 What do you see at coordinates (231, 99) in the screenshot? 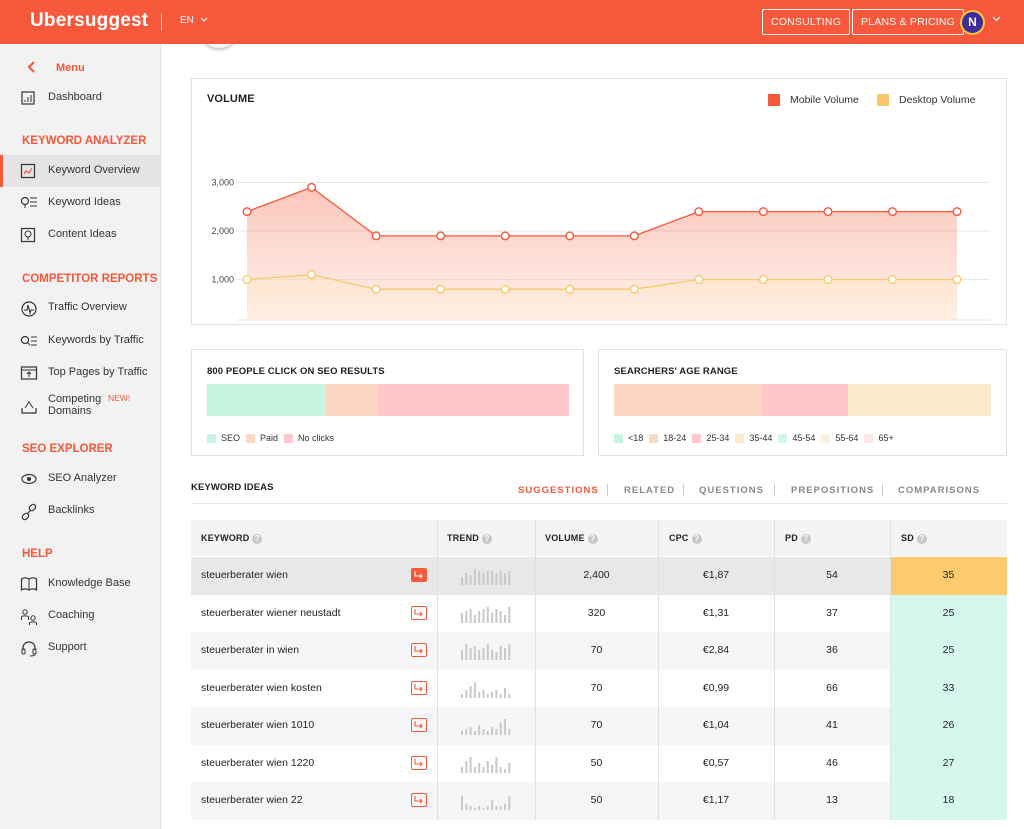
I see `volume-title: VOLUME` at bounding box center [231, 99].